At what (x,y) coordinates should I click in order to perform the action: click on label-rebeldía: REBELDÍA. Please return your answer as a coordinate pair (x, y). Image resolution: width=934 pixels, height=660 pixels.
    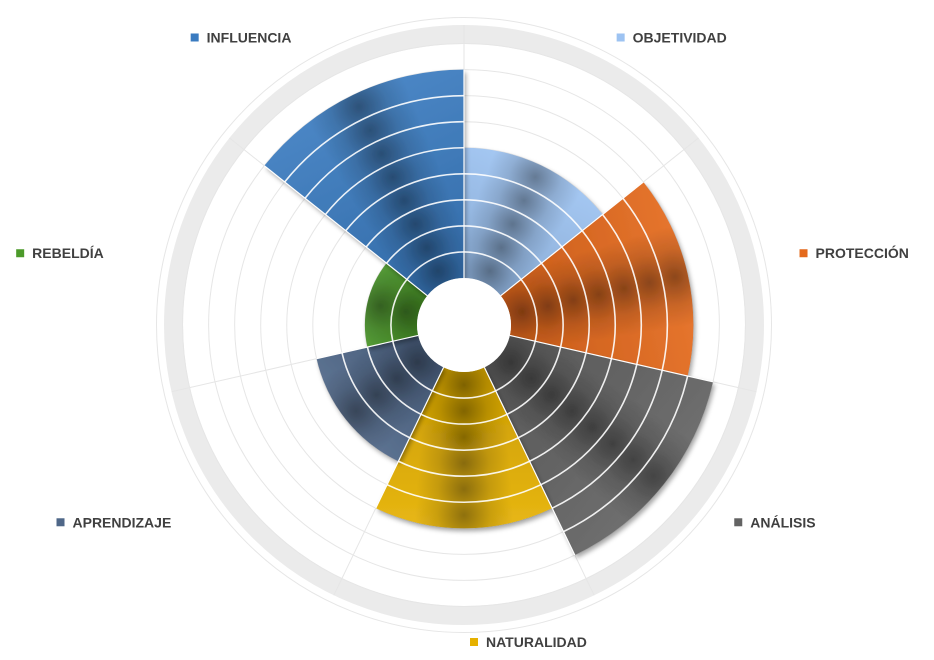
    Looking at the image, I should click on (60, 253).